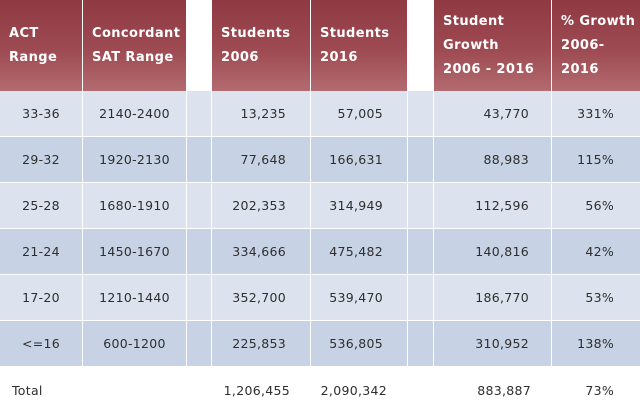  What do you see at coordinates (596, 344) in the screenshot?
I see `pct-growth-cell: 138%` at bounding box center [596, 344].